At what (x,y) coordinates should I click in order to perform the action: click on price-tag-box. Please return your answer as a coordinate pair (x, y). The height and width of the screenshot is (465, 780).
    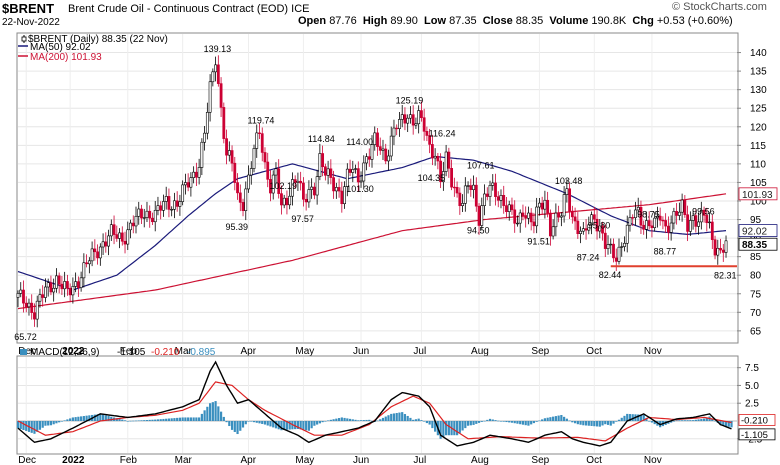
    Looking at the image, I should click on (758, 244).